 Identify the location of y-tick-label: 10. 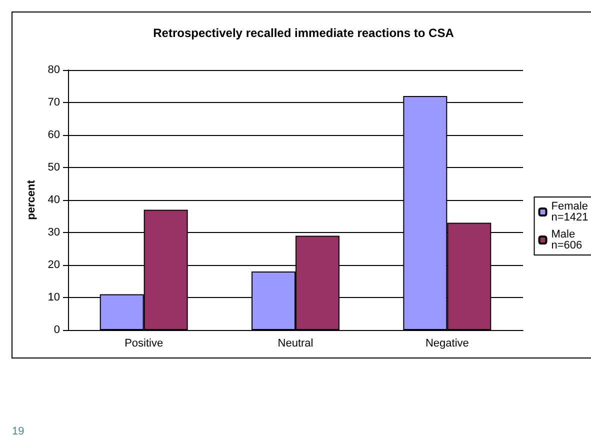
(54, 298).